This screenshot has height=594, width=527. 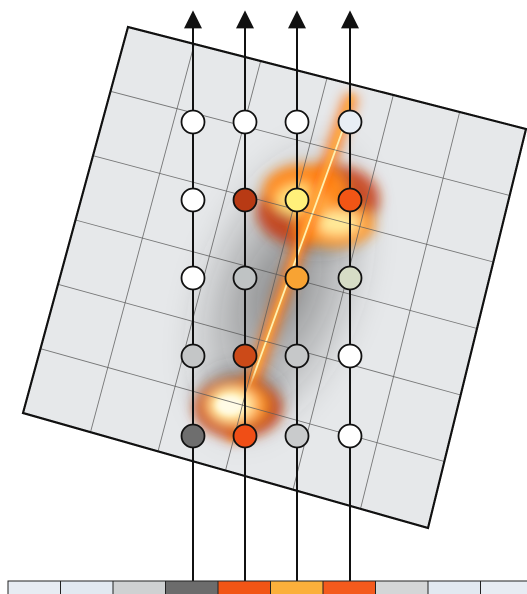 I want to click on output-strip, so click(x=267, y=587).